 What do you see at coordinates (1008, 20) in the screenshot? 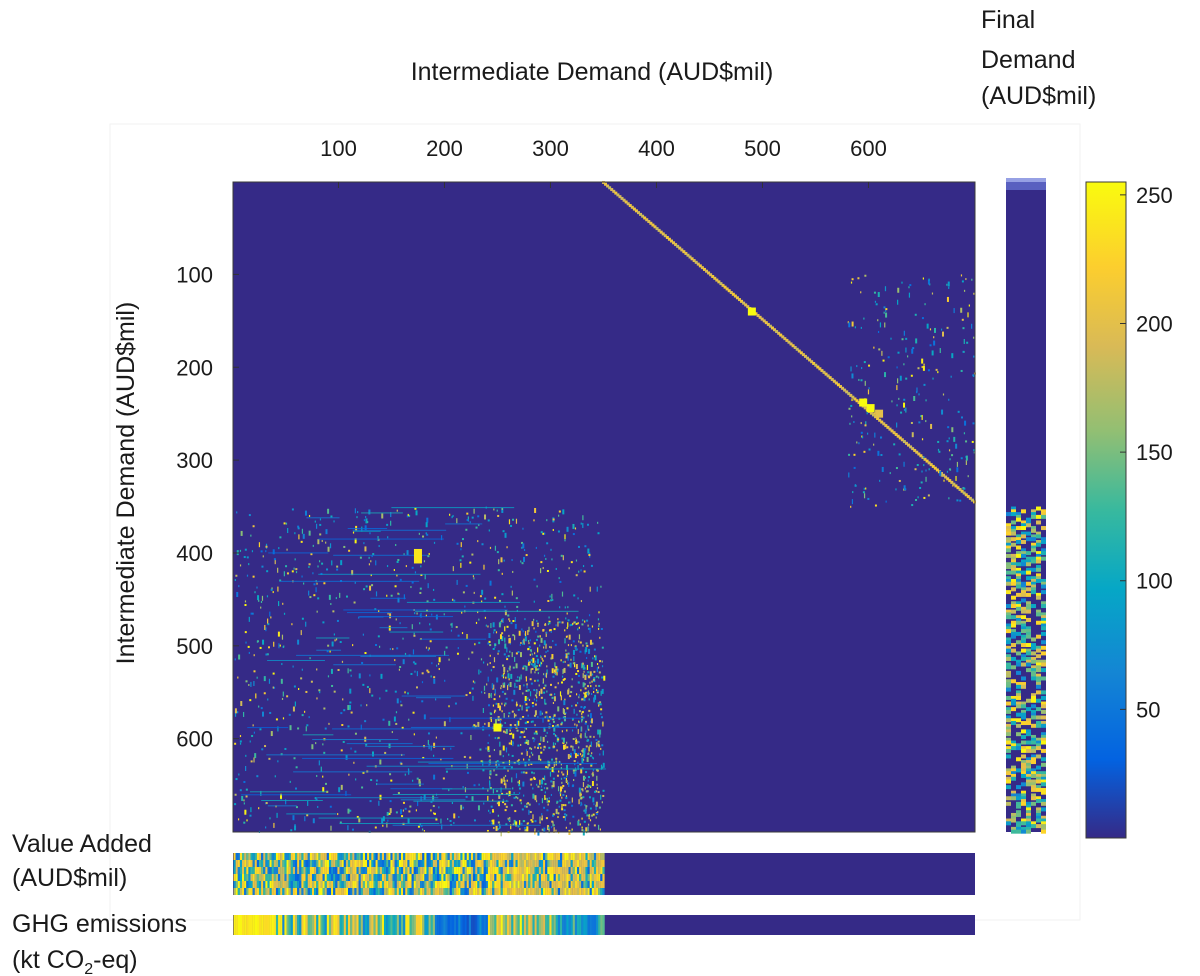
I see `final-demand-title-line1: Final` at bounding box center [1008, 20].